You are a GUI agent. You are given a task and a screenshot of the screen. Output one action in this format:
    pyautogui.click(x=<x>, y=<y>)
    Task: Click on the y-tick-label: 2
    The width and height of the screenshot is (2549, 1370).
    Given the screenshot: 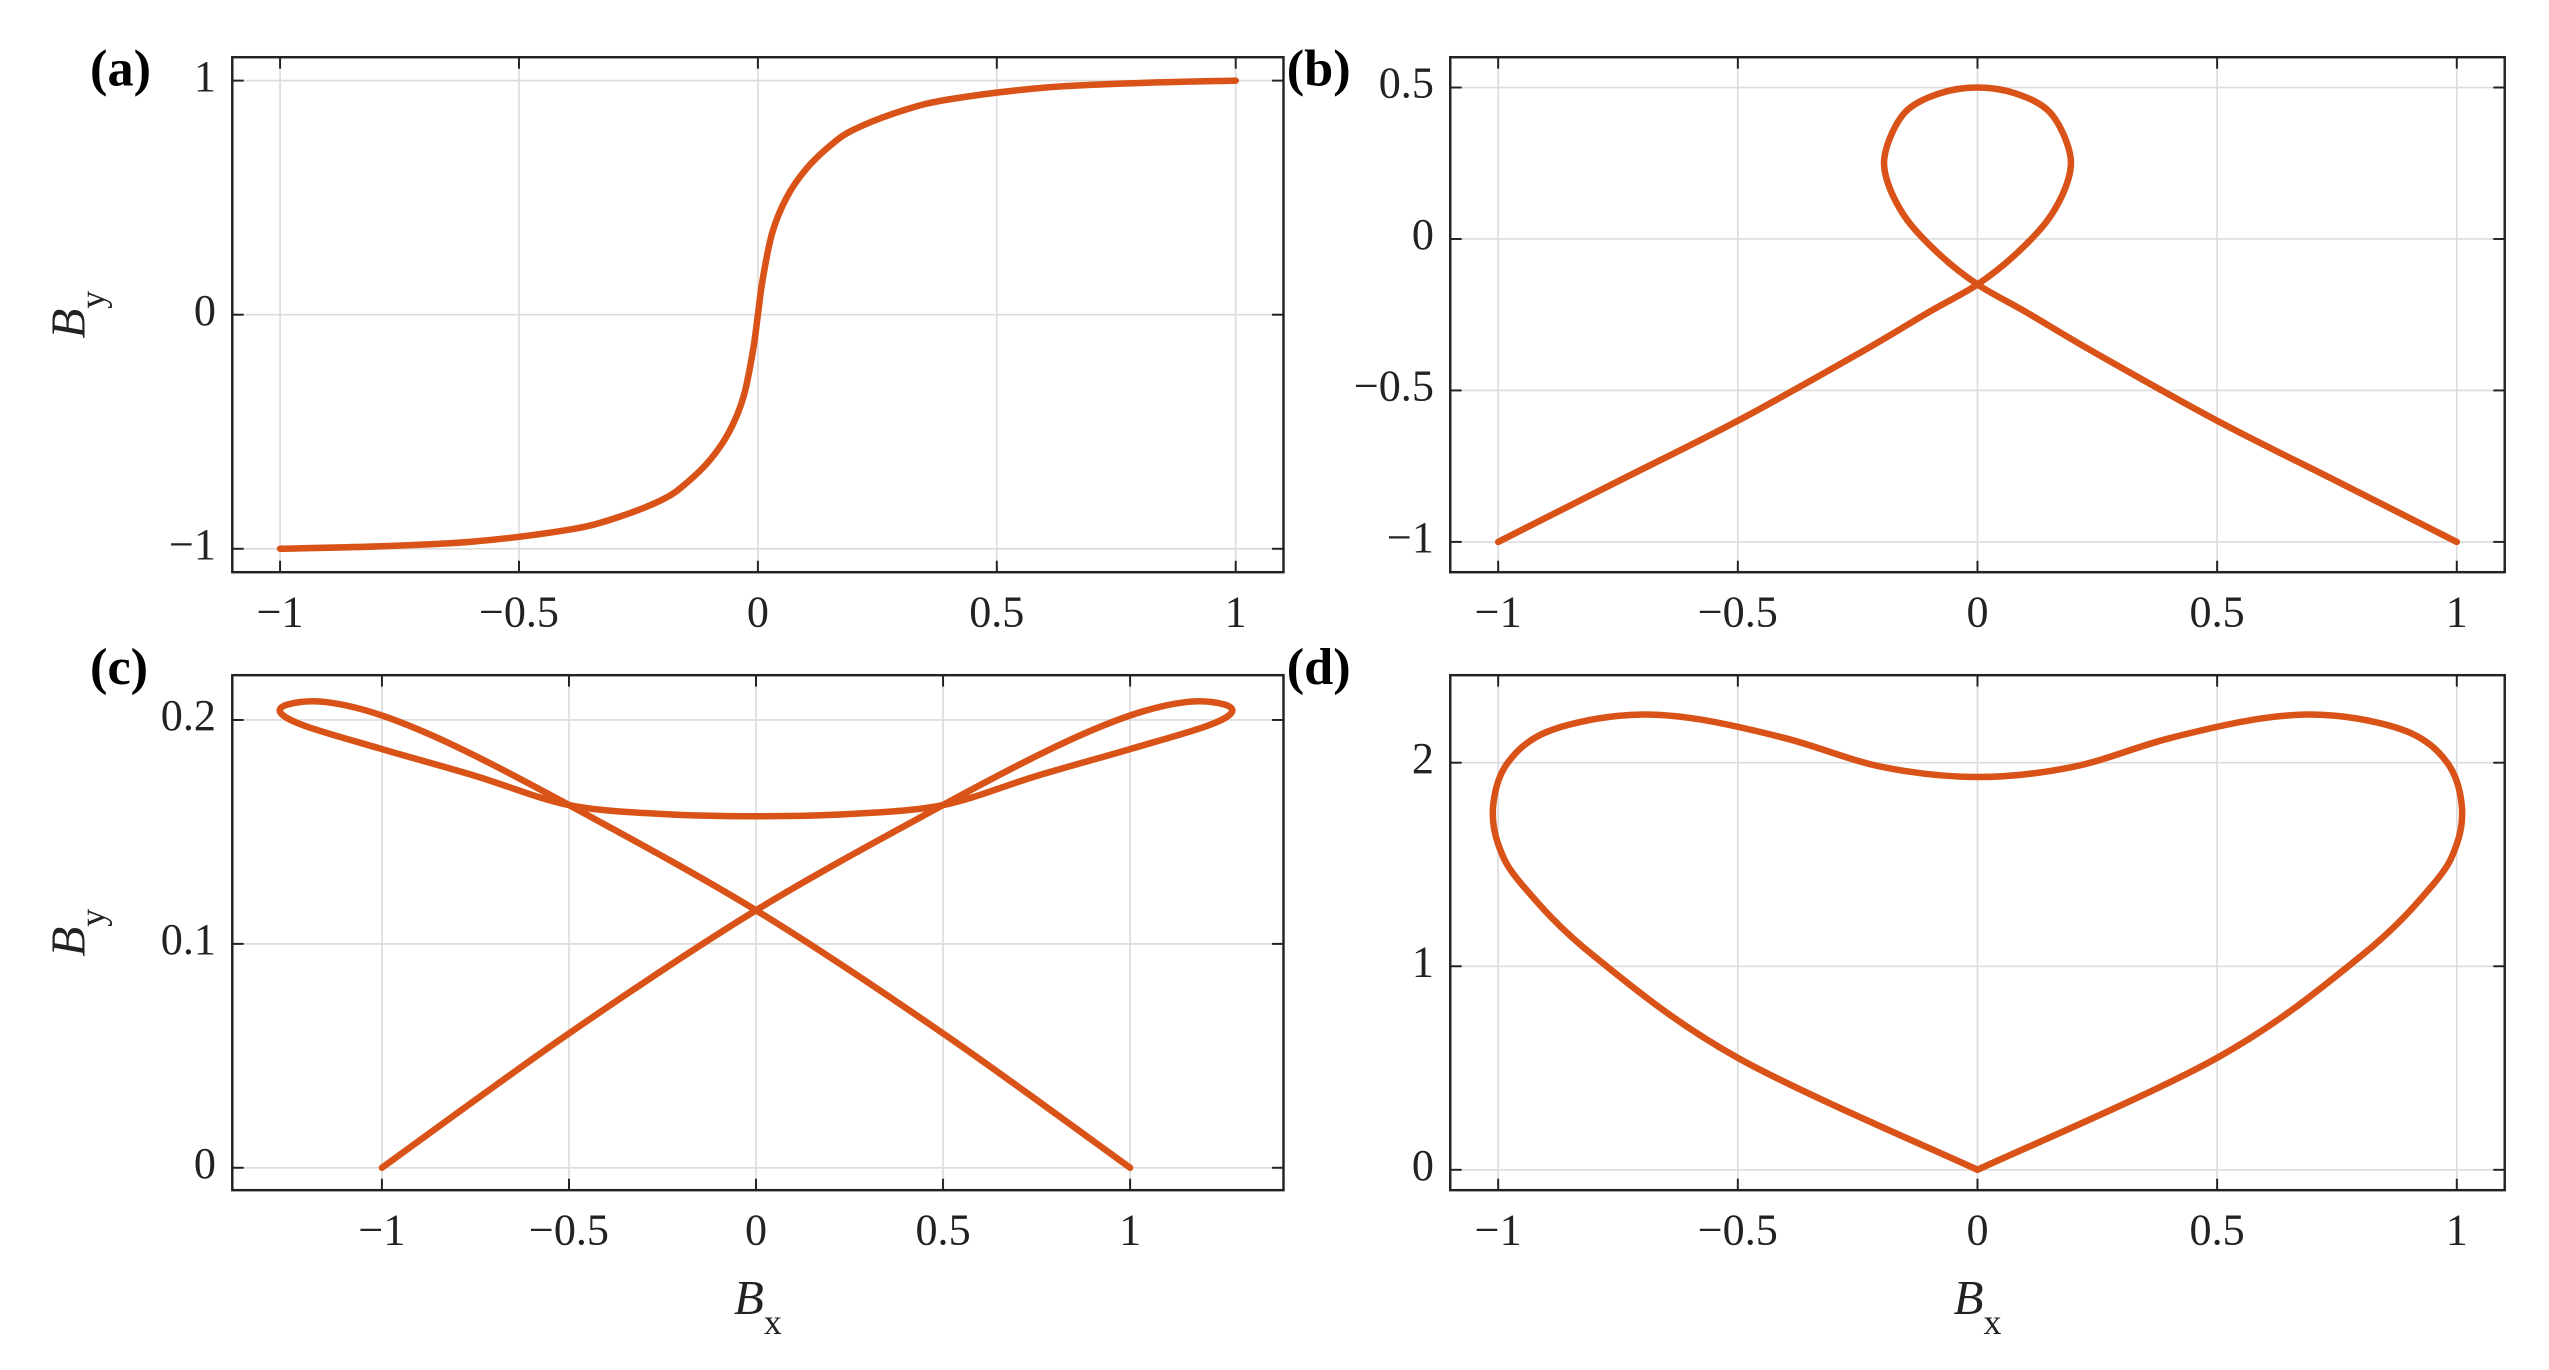 What is the action you would take?
    pyautogui.click(x=1423, y=758)
    